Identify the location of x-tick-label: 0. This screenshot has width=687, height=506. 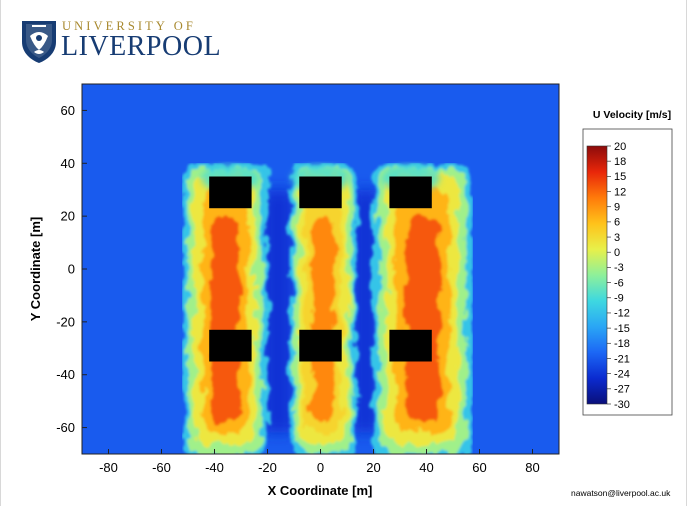
(320, 467).